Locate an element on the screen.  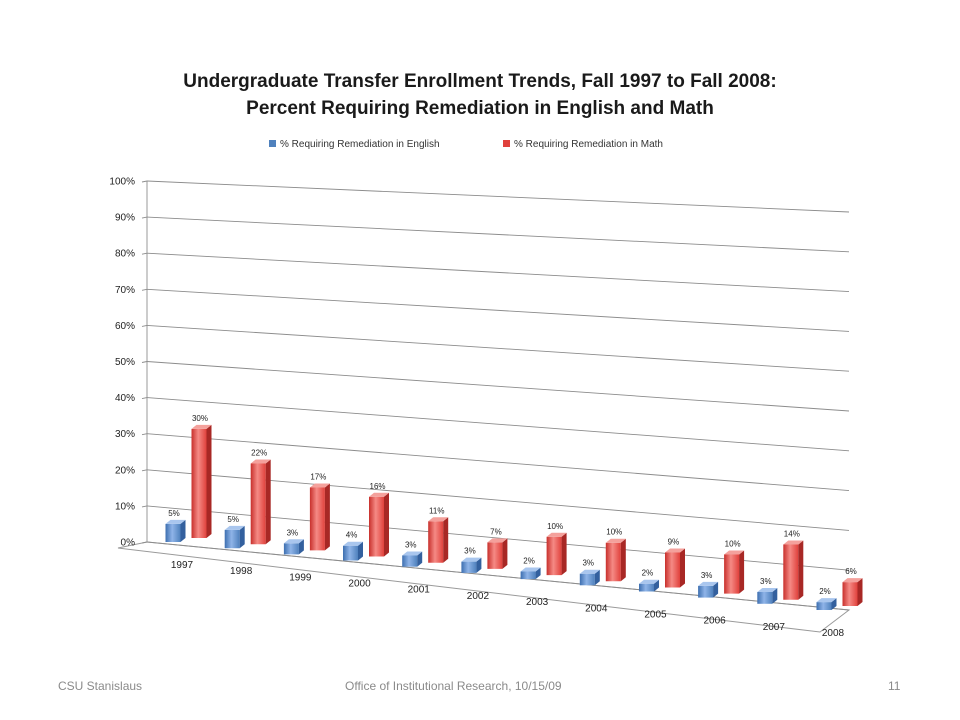
legend-swatch-english is located at coordinates (272, 143).